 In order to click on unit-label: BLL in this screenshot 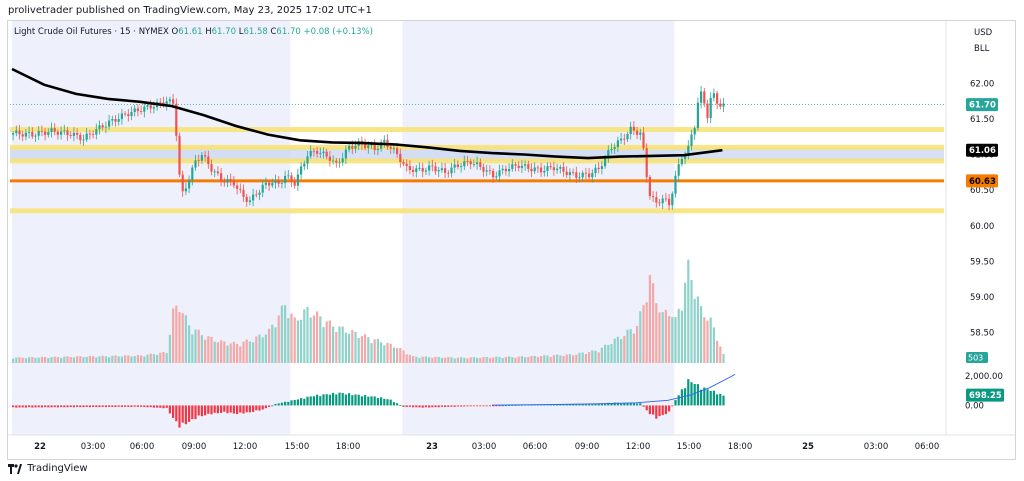, I will do `click(982, 49)`.